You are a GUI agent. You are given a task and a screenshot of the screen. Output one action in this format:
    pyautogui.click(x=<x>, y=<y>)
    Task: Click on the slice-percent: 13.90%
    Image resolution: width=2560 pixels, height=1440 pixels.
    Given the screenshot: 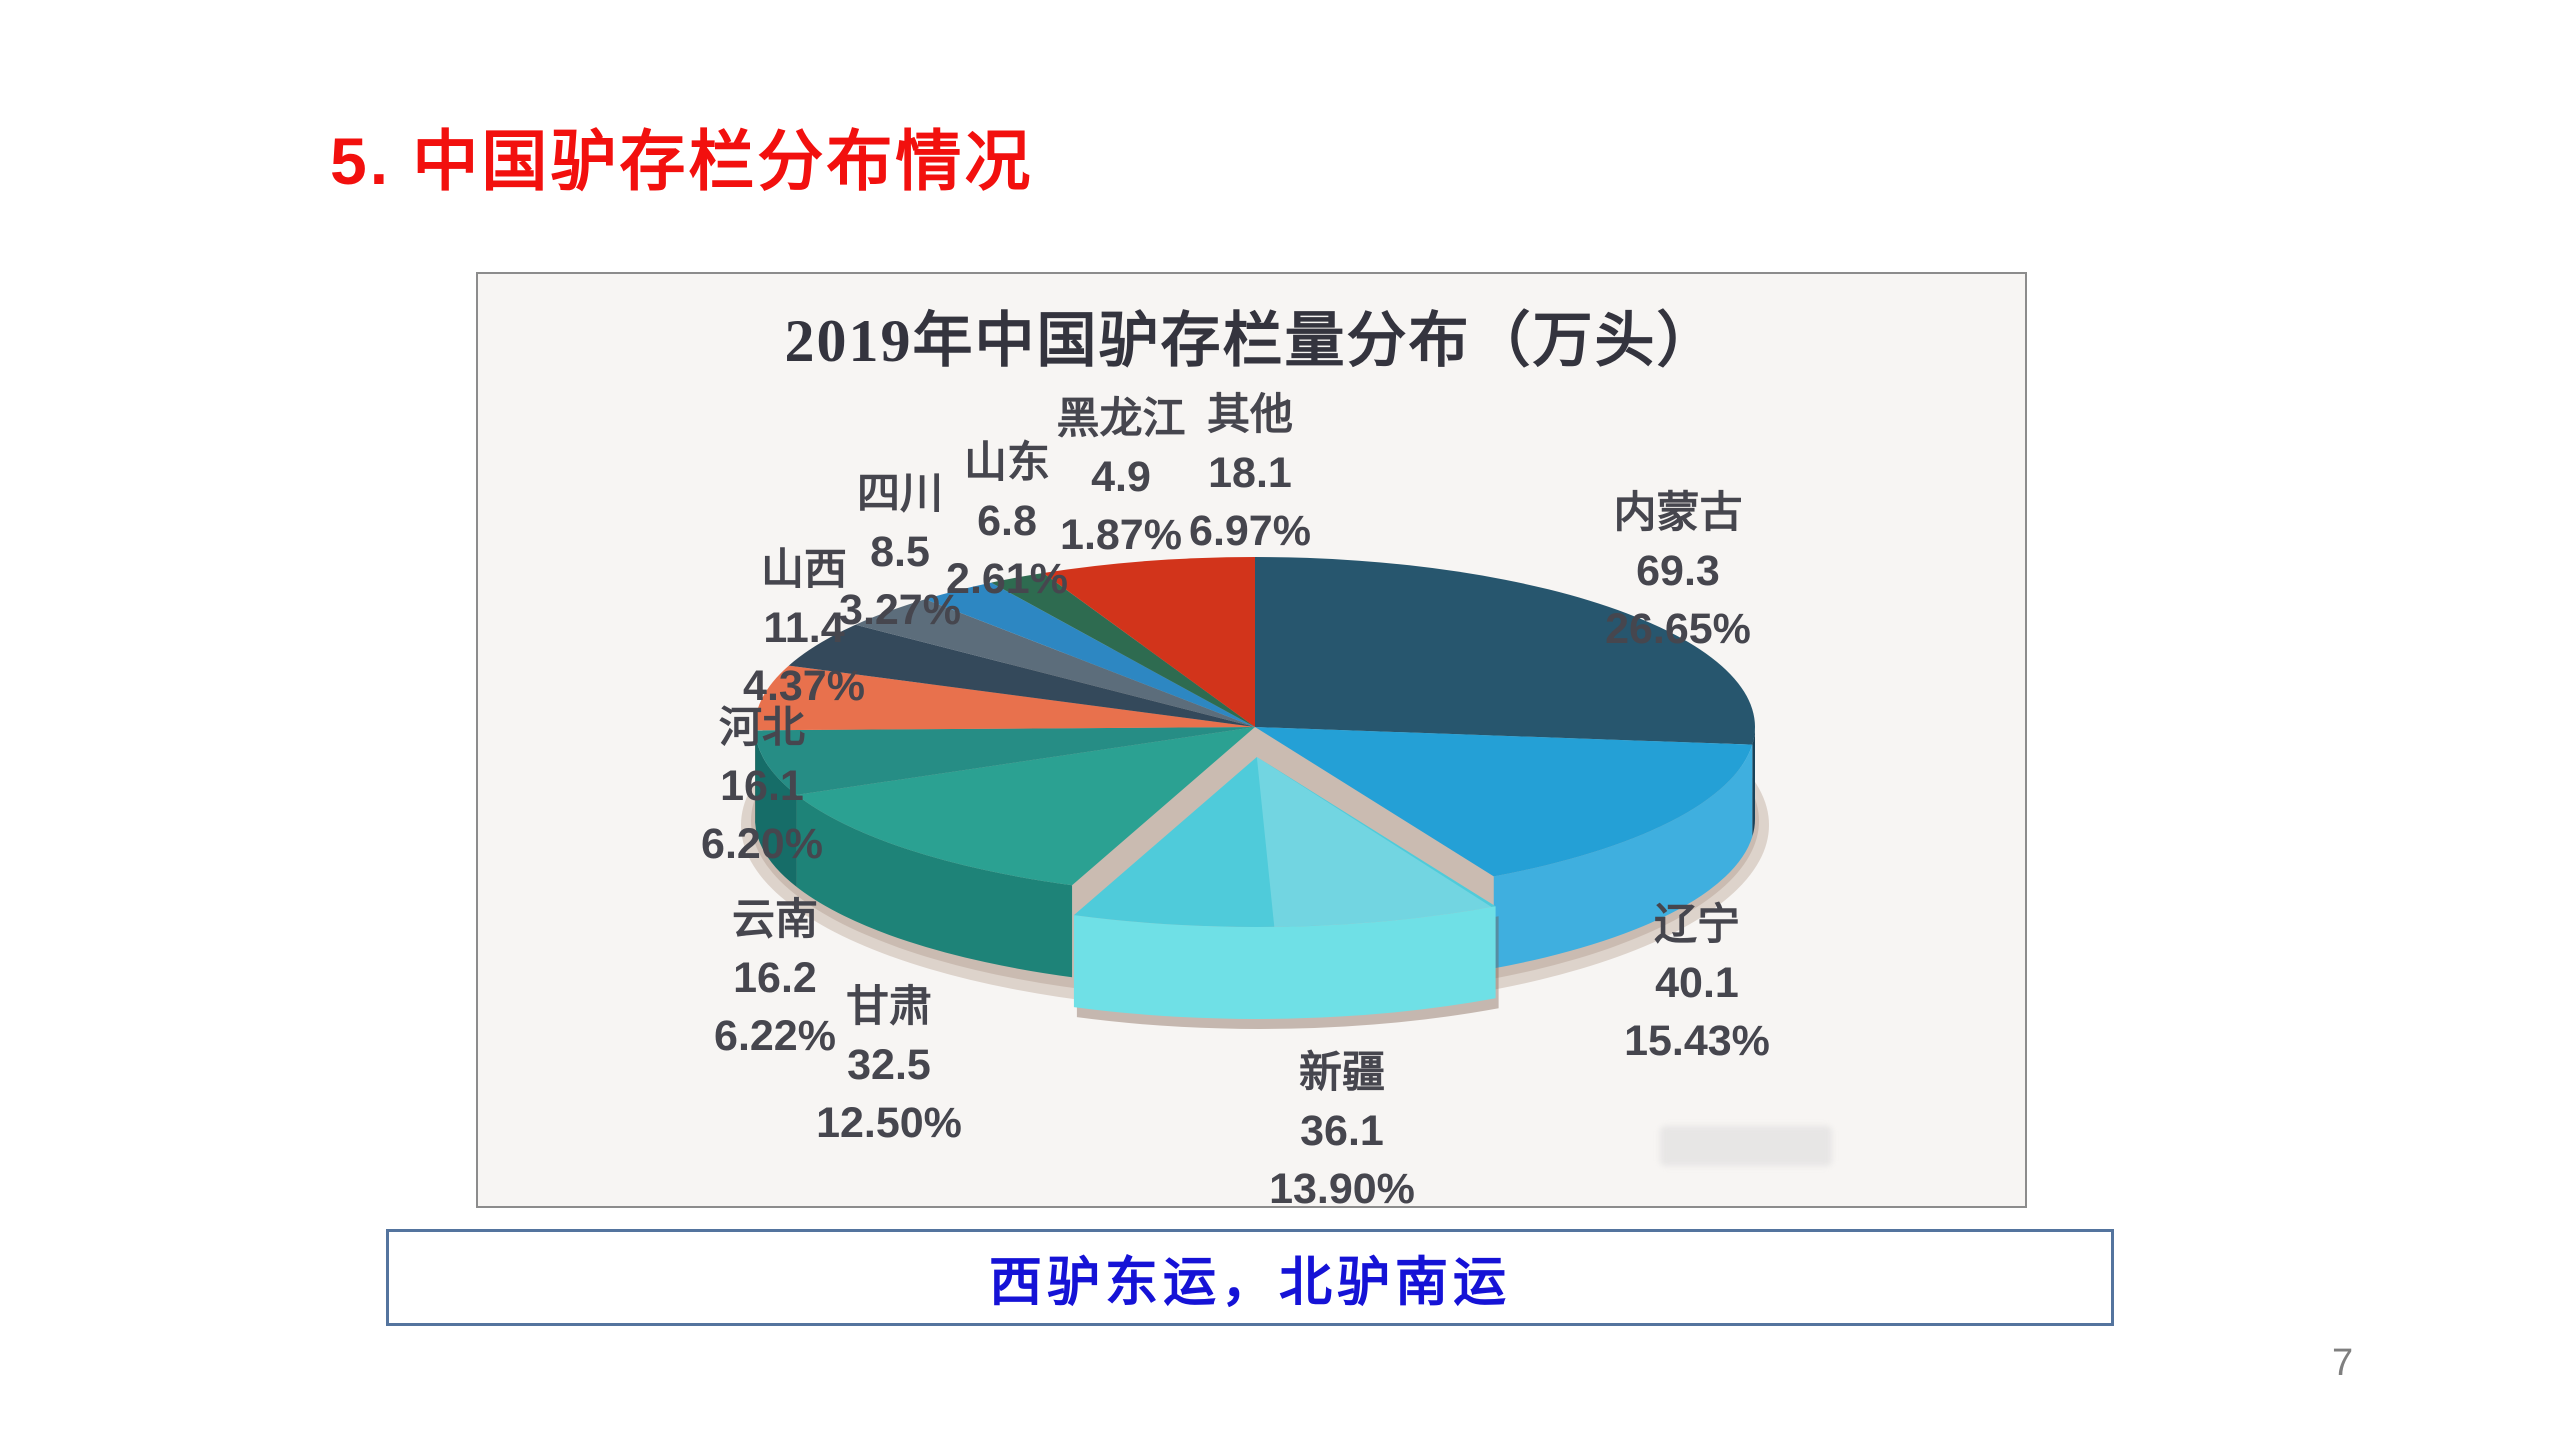 What is the action you would take?
    pyautogui.click(x=1342, y=1189)
    